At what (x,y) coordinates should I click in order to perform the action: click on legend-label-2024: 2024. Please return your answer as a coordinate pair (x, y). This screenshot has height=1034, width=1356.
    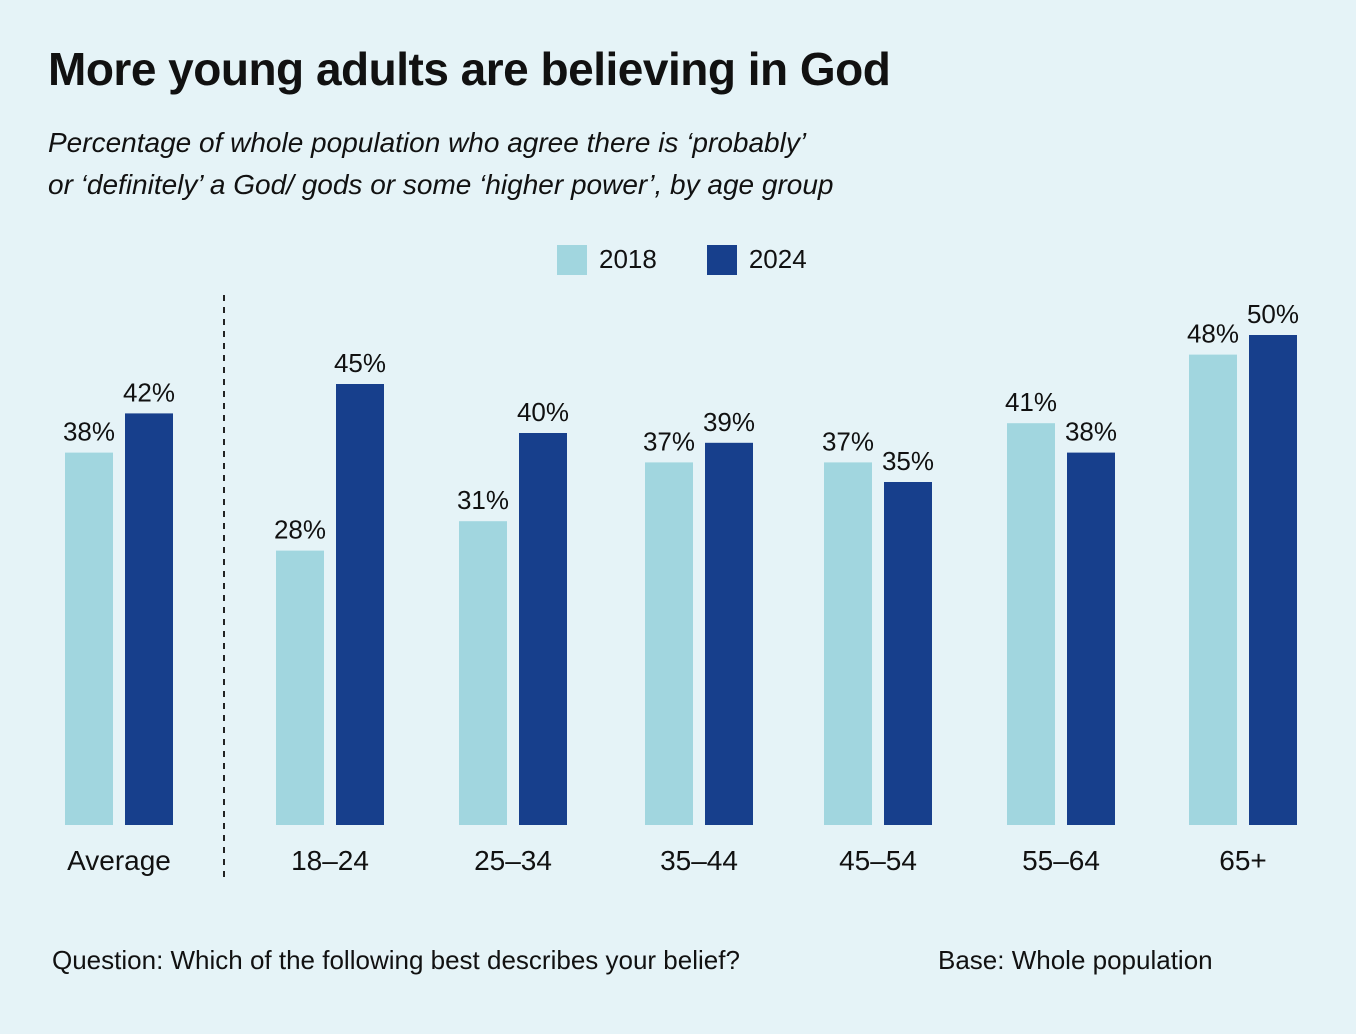
    Looking at the image, I should click on (777, 259).